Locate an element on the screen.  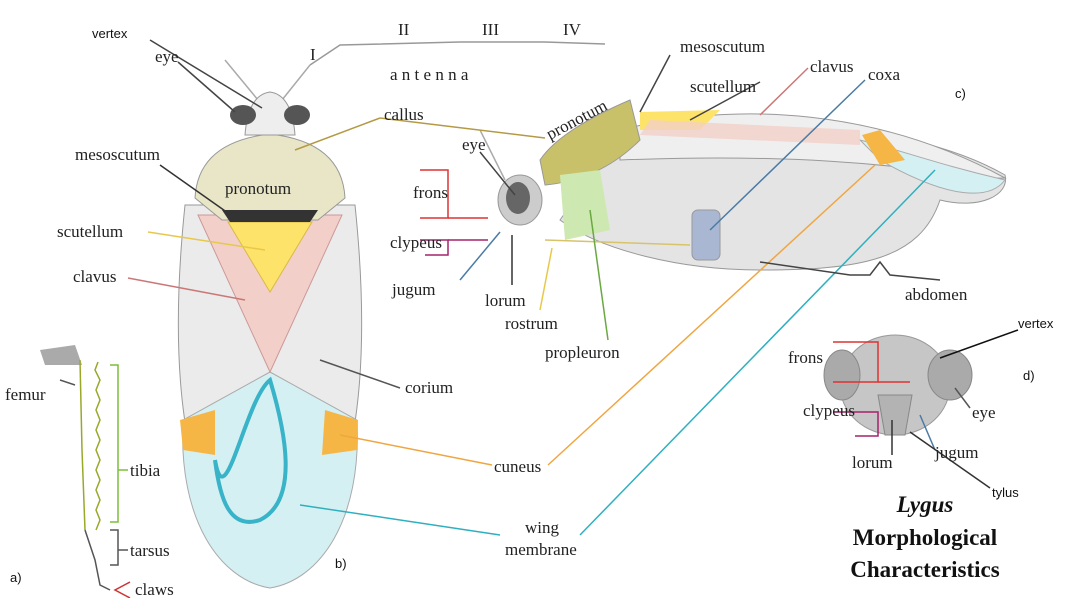
antenna-segment: II is located at coordinates (404, 29).